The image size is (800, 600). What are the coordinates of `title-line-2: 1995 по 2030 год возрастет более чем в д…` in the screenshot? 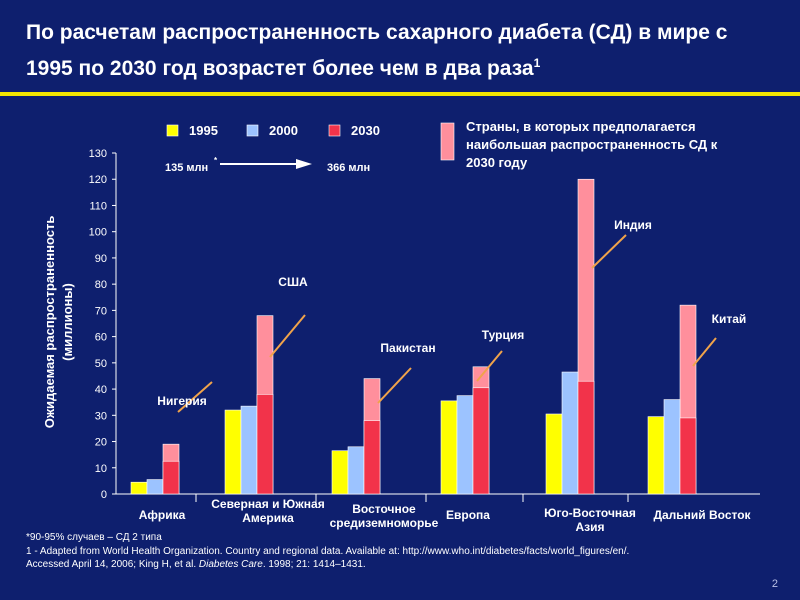 It's located at (280, 68).